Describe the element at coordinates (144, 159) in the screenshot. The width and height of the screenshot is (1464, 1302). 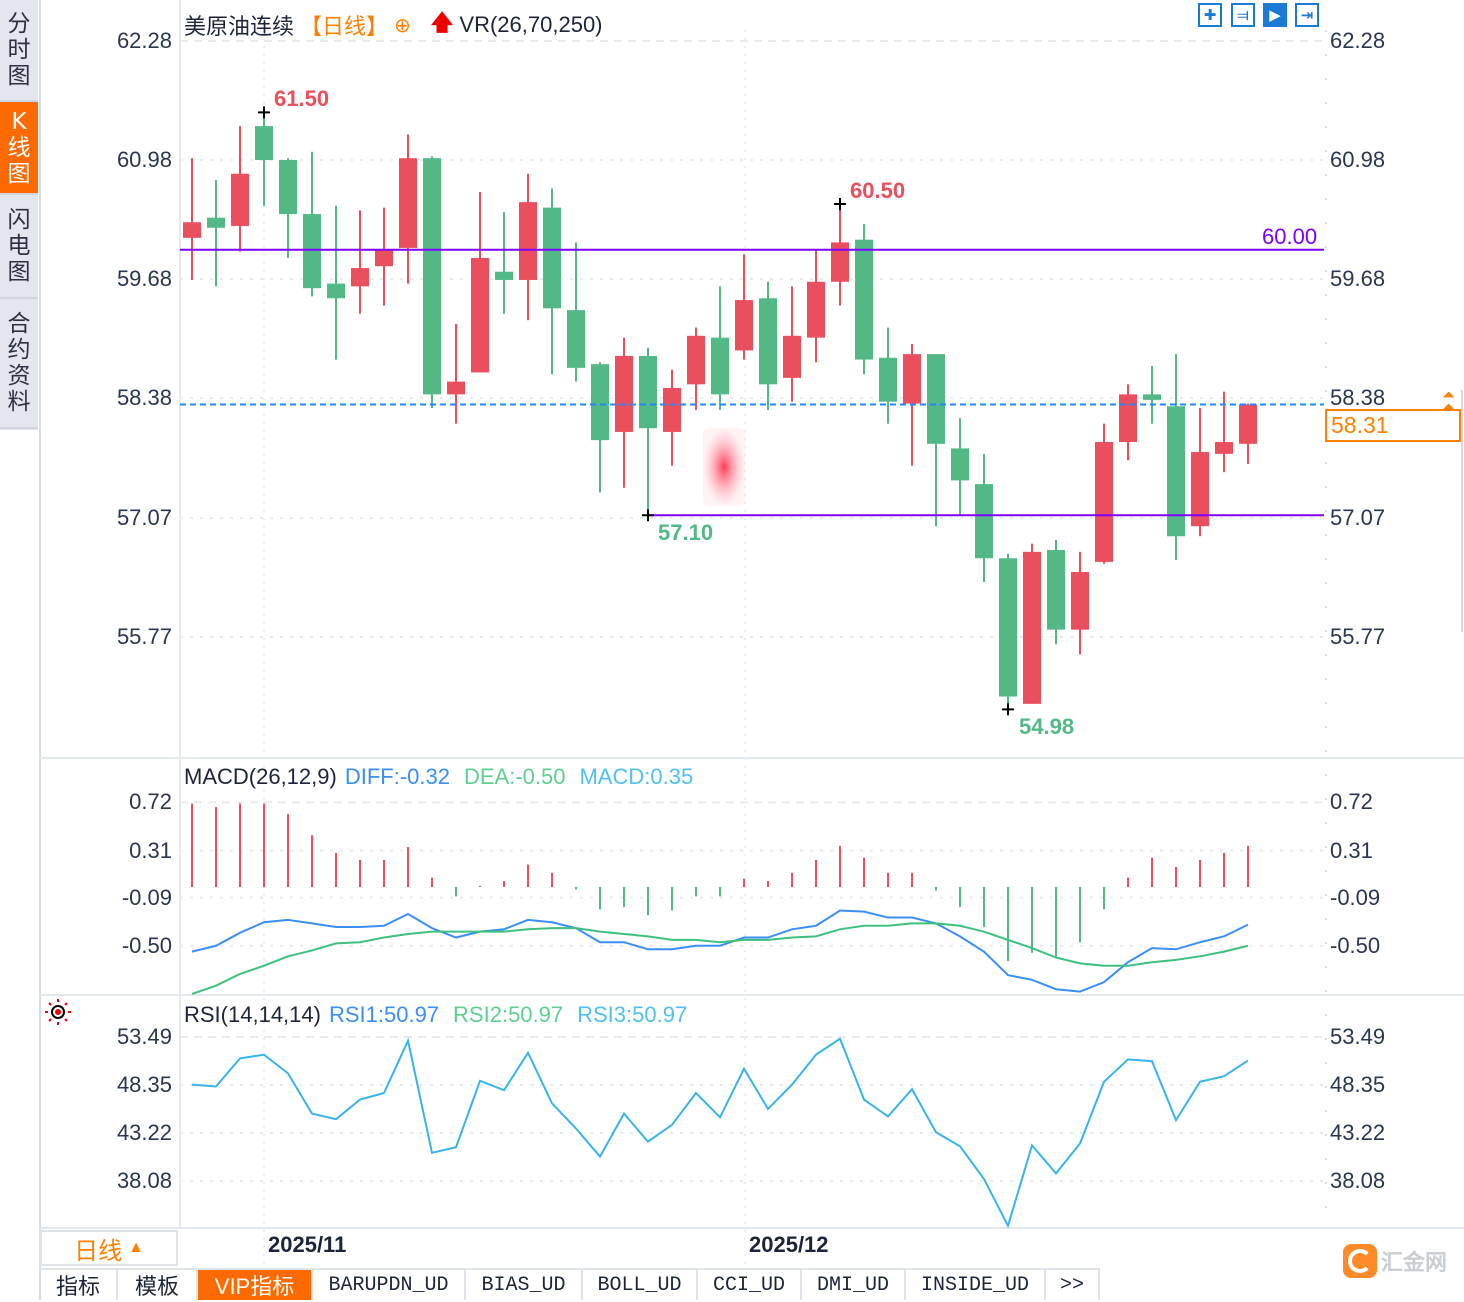
I see `price-y-tick-left: 60.98` at that location.